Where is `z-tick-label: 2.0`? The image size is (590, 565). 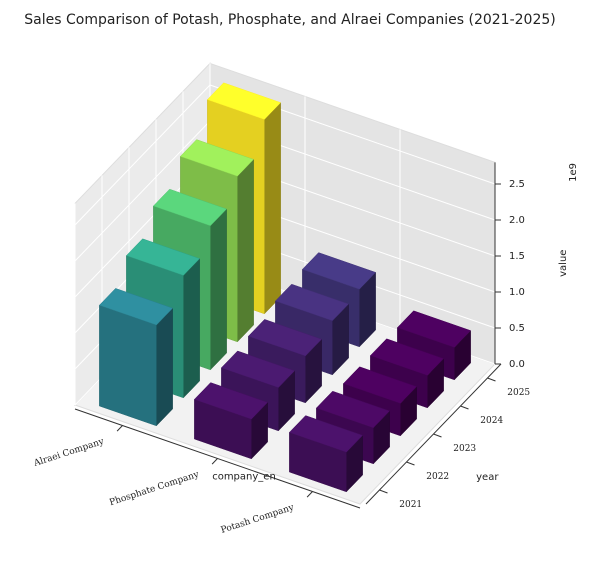 z-tick-label: 2.0 is located at coordinates (517, 220).